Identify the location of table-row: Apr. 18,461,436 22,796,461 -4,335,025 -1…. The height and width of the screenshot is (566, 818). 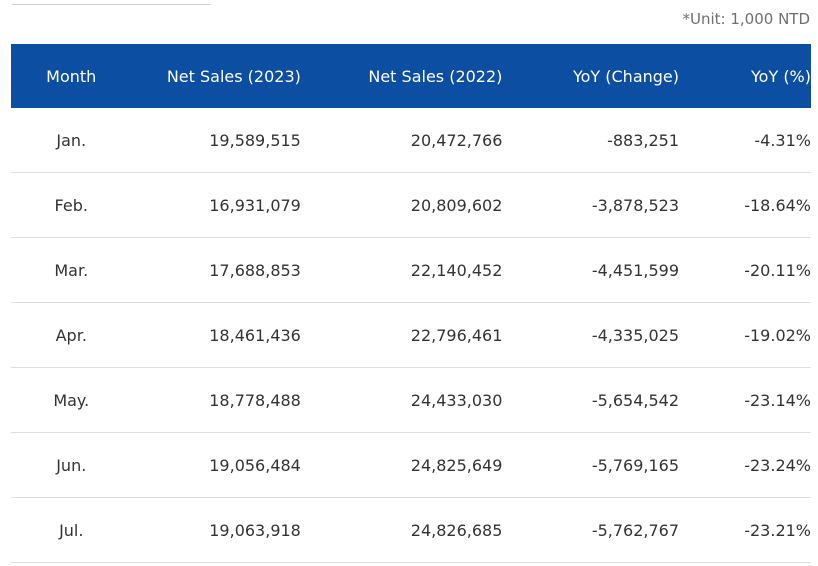
(411, 335).